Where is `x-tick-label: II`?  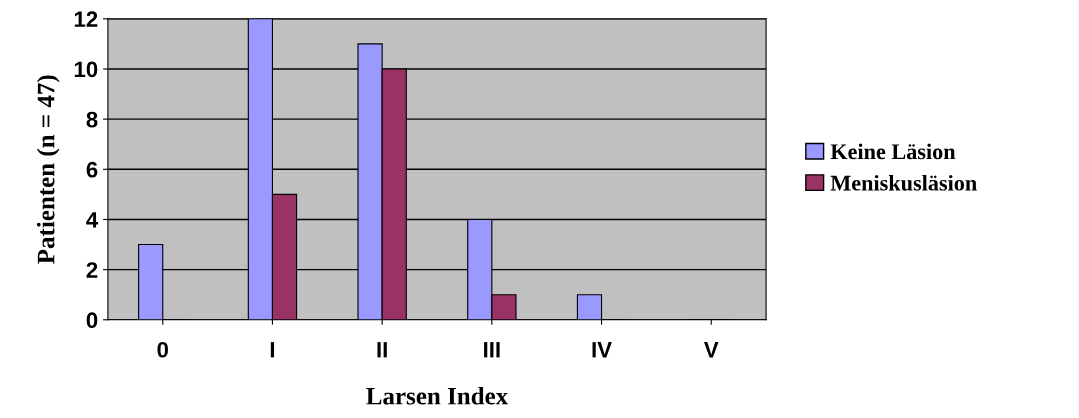
x-tick-label: II is located at coordinates (382, 350).